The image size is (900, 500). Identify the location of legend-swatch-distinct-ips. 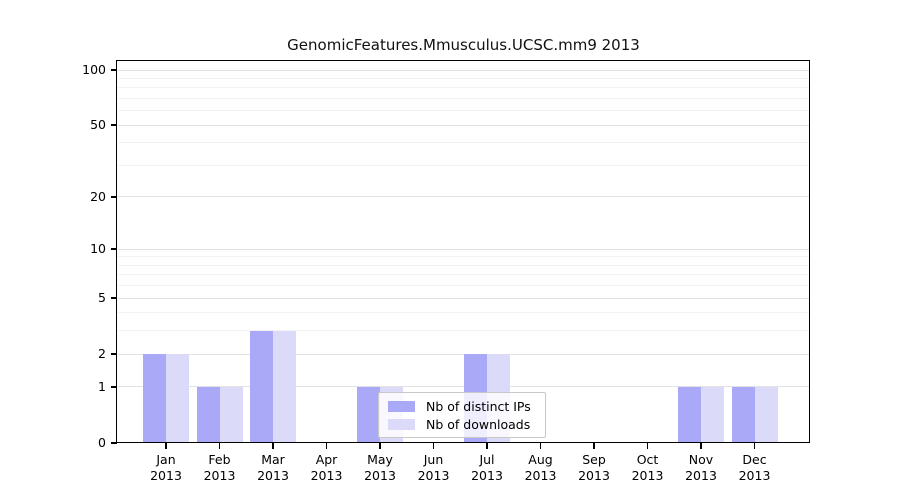
(401, 406).